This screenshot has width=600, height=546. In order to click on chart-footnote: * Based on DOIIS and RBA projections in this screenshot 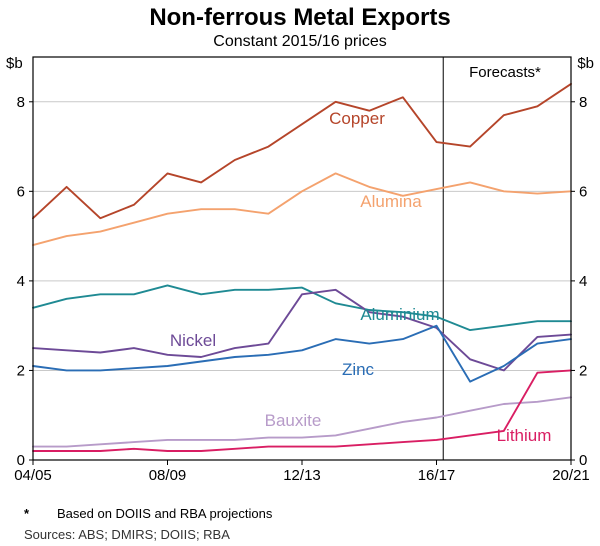, I will do `click(304, 513)`.